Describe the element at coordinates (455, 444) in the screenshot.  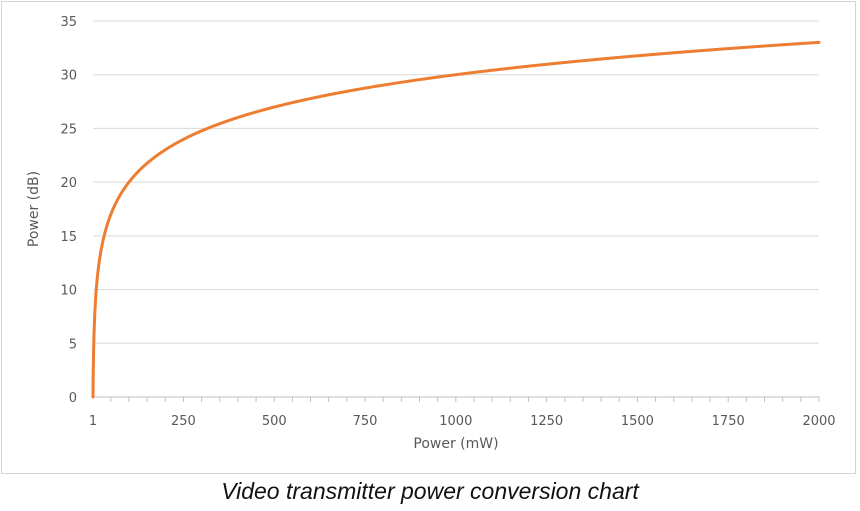
I see `x-axis-title: Power (mW)` at that location.